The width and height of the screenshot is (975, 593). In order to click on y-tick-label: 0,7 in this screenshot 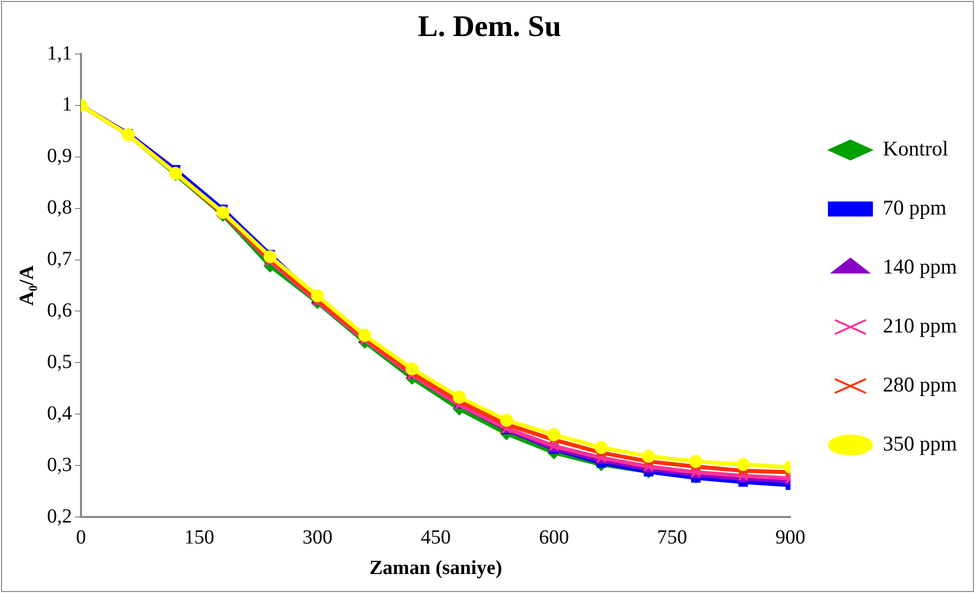, I will do `click(59, 259)`.